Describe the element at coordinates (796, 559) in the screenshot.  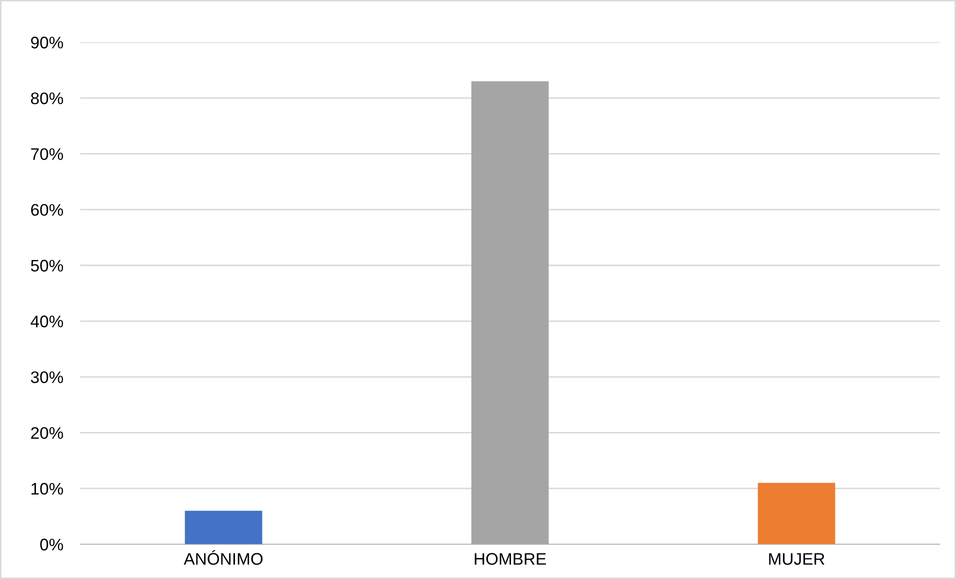
I see `x-tick-label: MUJER` at that location.